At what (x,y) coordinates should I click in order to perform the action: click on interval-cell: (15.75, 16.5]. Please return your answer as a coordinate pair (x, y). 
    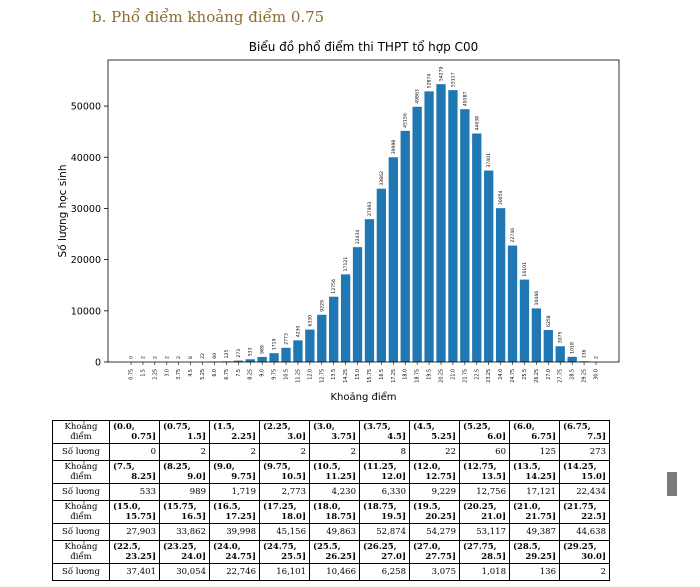
    Looking at the image, I should click on (184, 512).